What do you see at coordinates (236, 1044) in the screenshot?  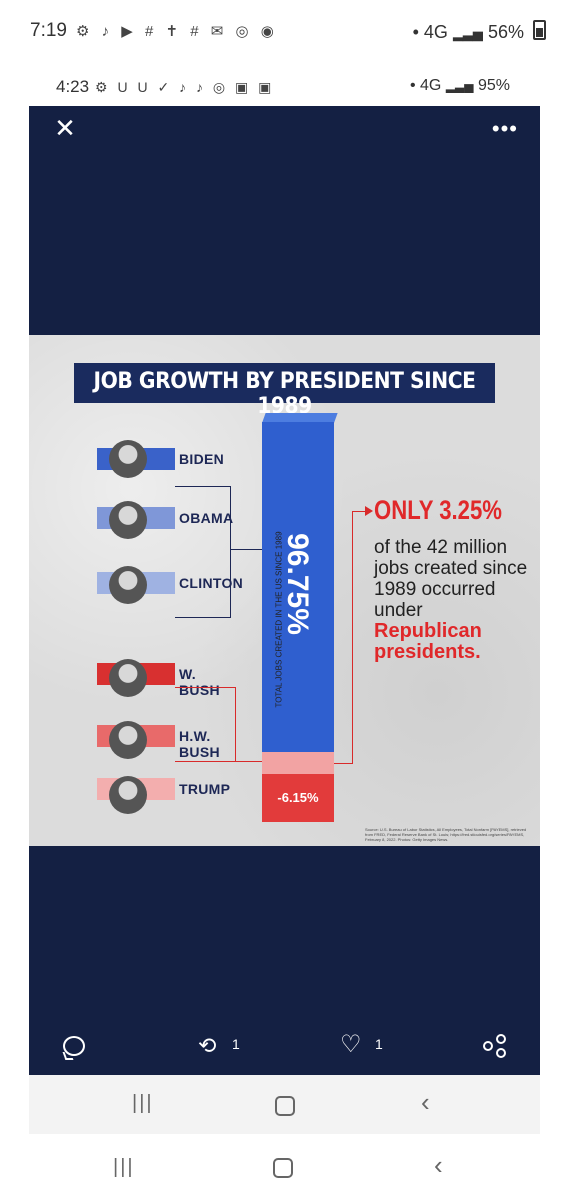 I see `retweet-count: 1` at bounding box center [236, 1044].